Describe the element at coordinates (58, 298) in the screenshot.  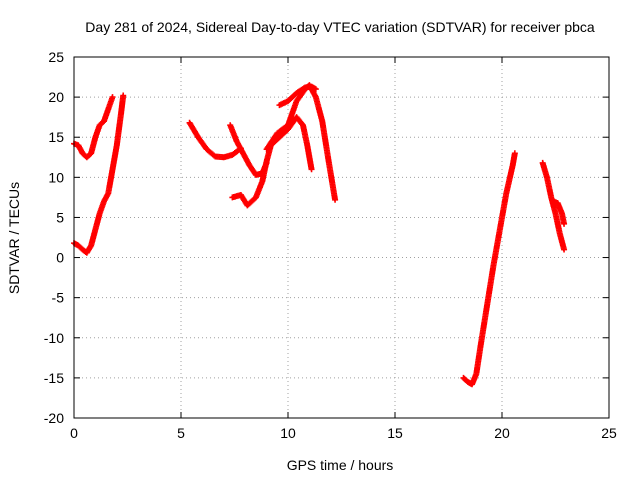
I see `y-tick-label: -5` at that location.